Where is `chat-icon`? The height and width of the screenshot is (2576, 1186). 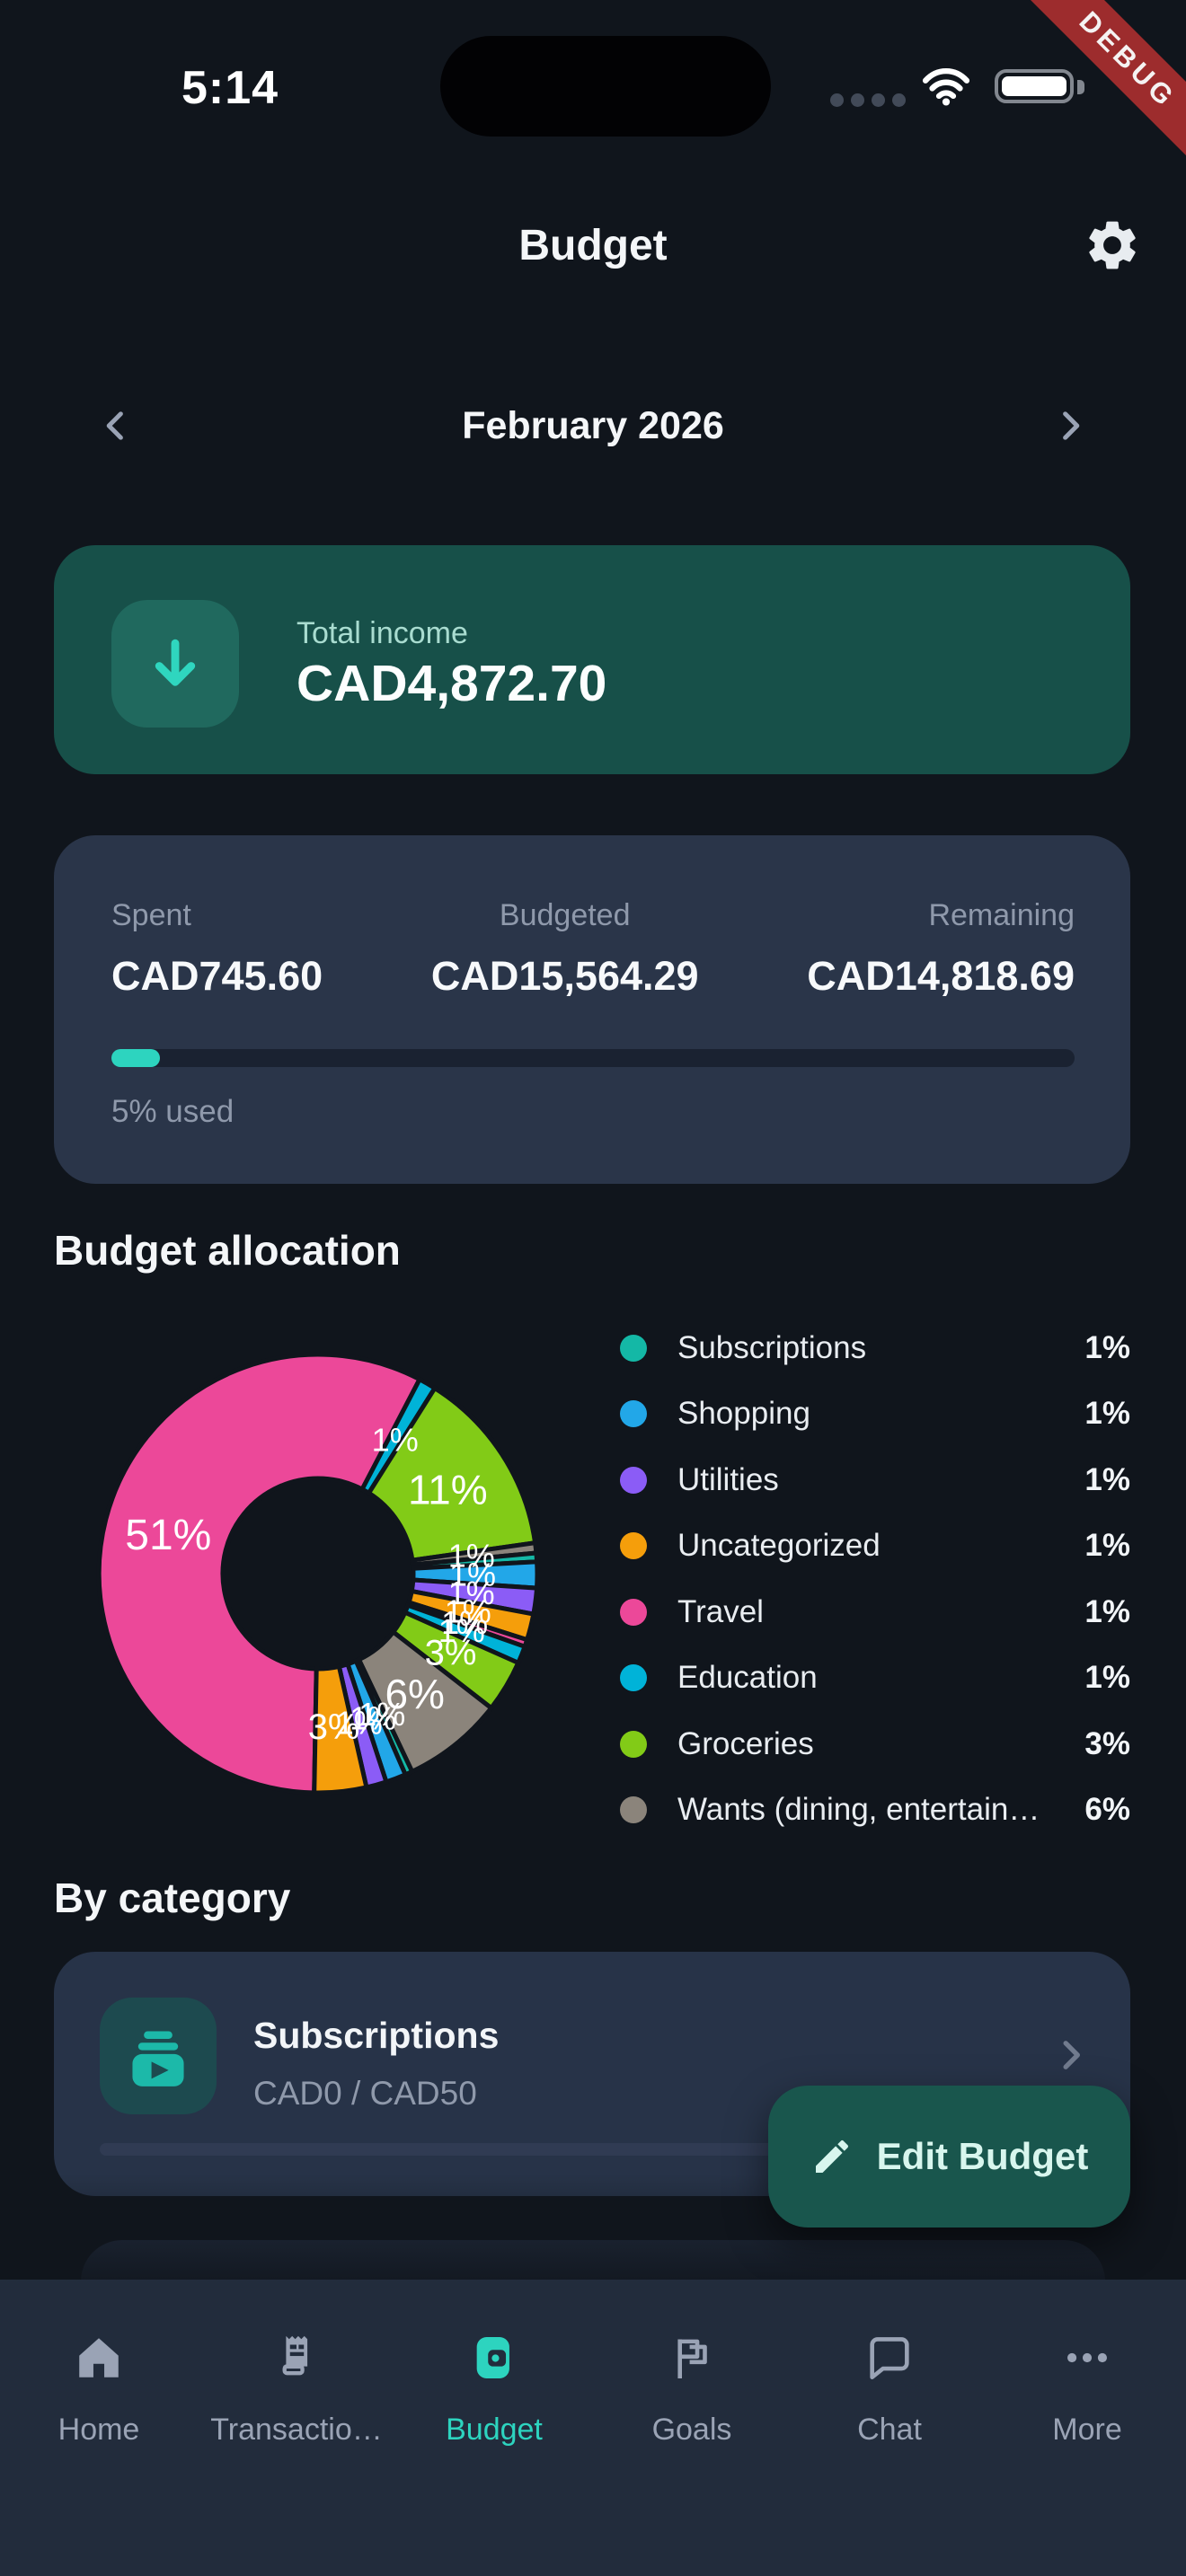
chat-icon is located at coordinates (889, 2358).